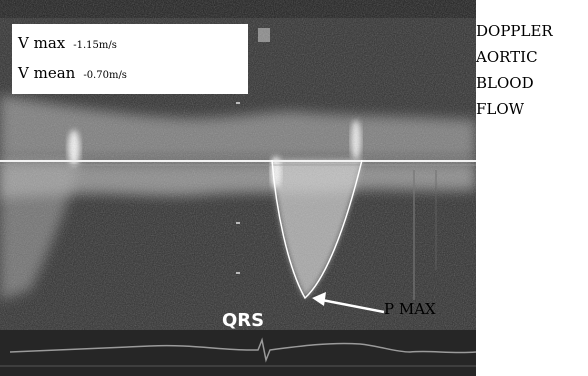 The height and width of the screenshot is (376, 588). I want to click on ecg-strip, so click(238, 353).